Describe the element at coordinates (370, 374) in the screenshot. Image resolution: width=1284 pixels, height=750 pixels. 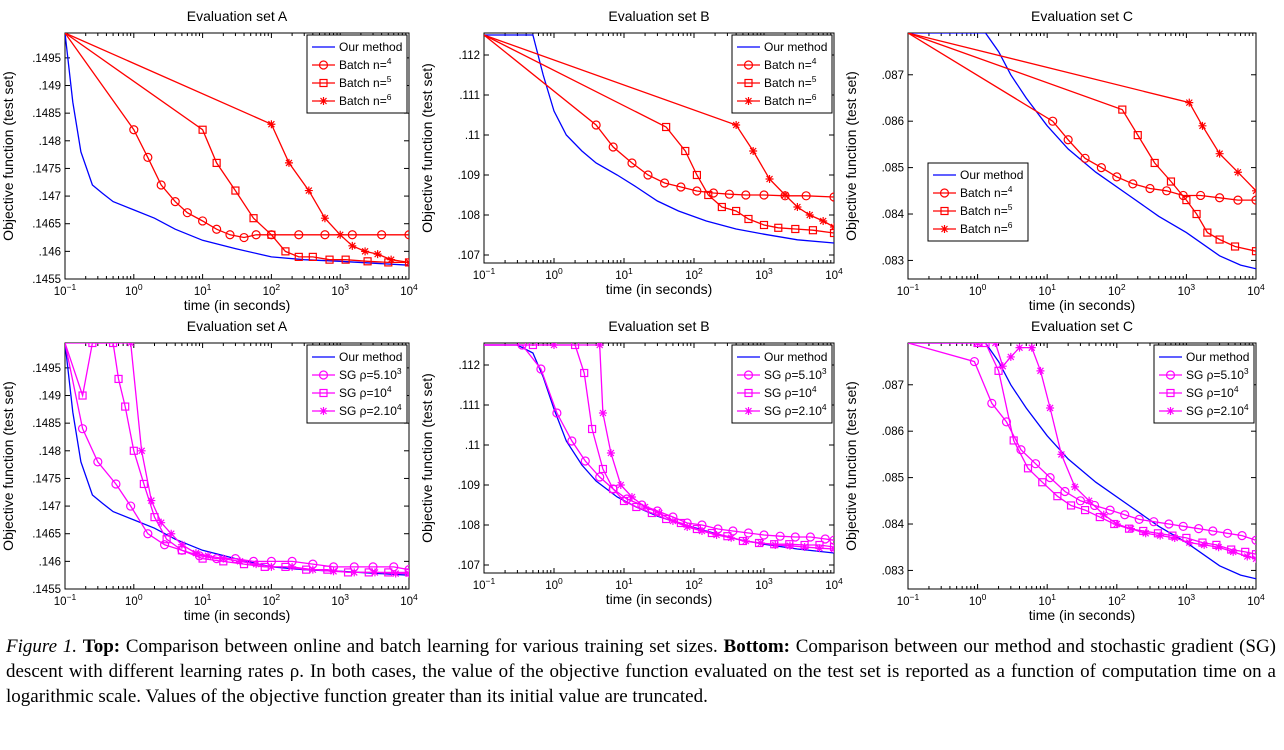
I see `legend-label: SG ρ=5.103` at that location.